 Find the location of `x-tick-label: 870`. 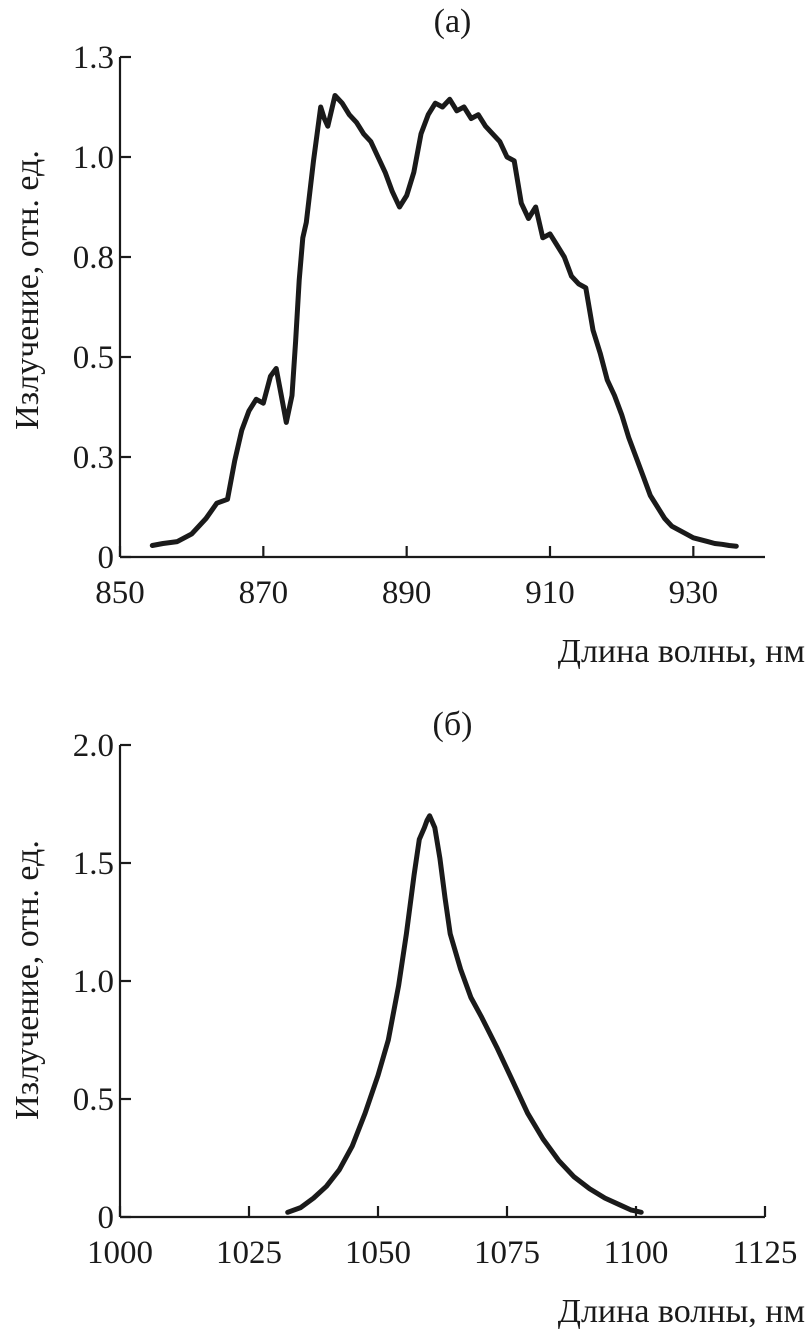

x-tick-label: 870 is located at coordinates (264, 593).